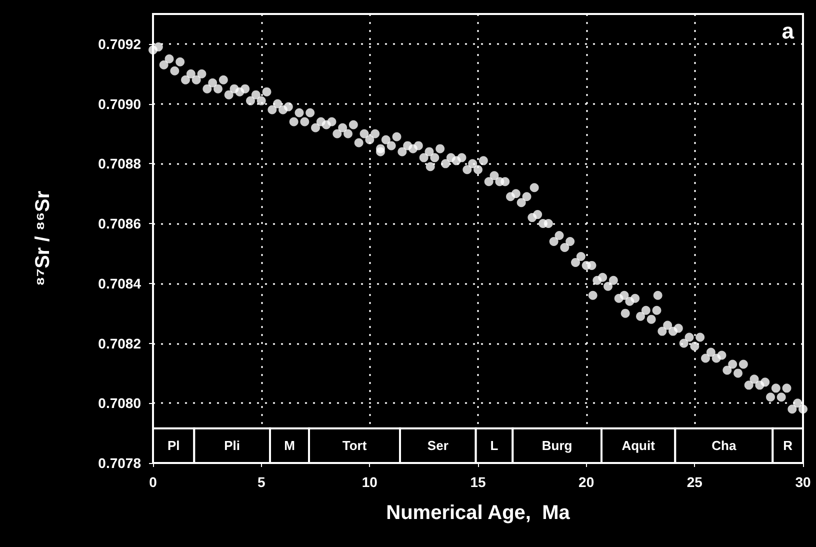  I want to click on x-tick-label: 15, so click(478, 482).